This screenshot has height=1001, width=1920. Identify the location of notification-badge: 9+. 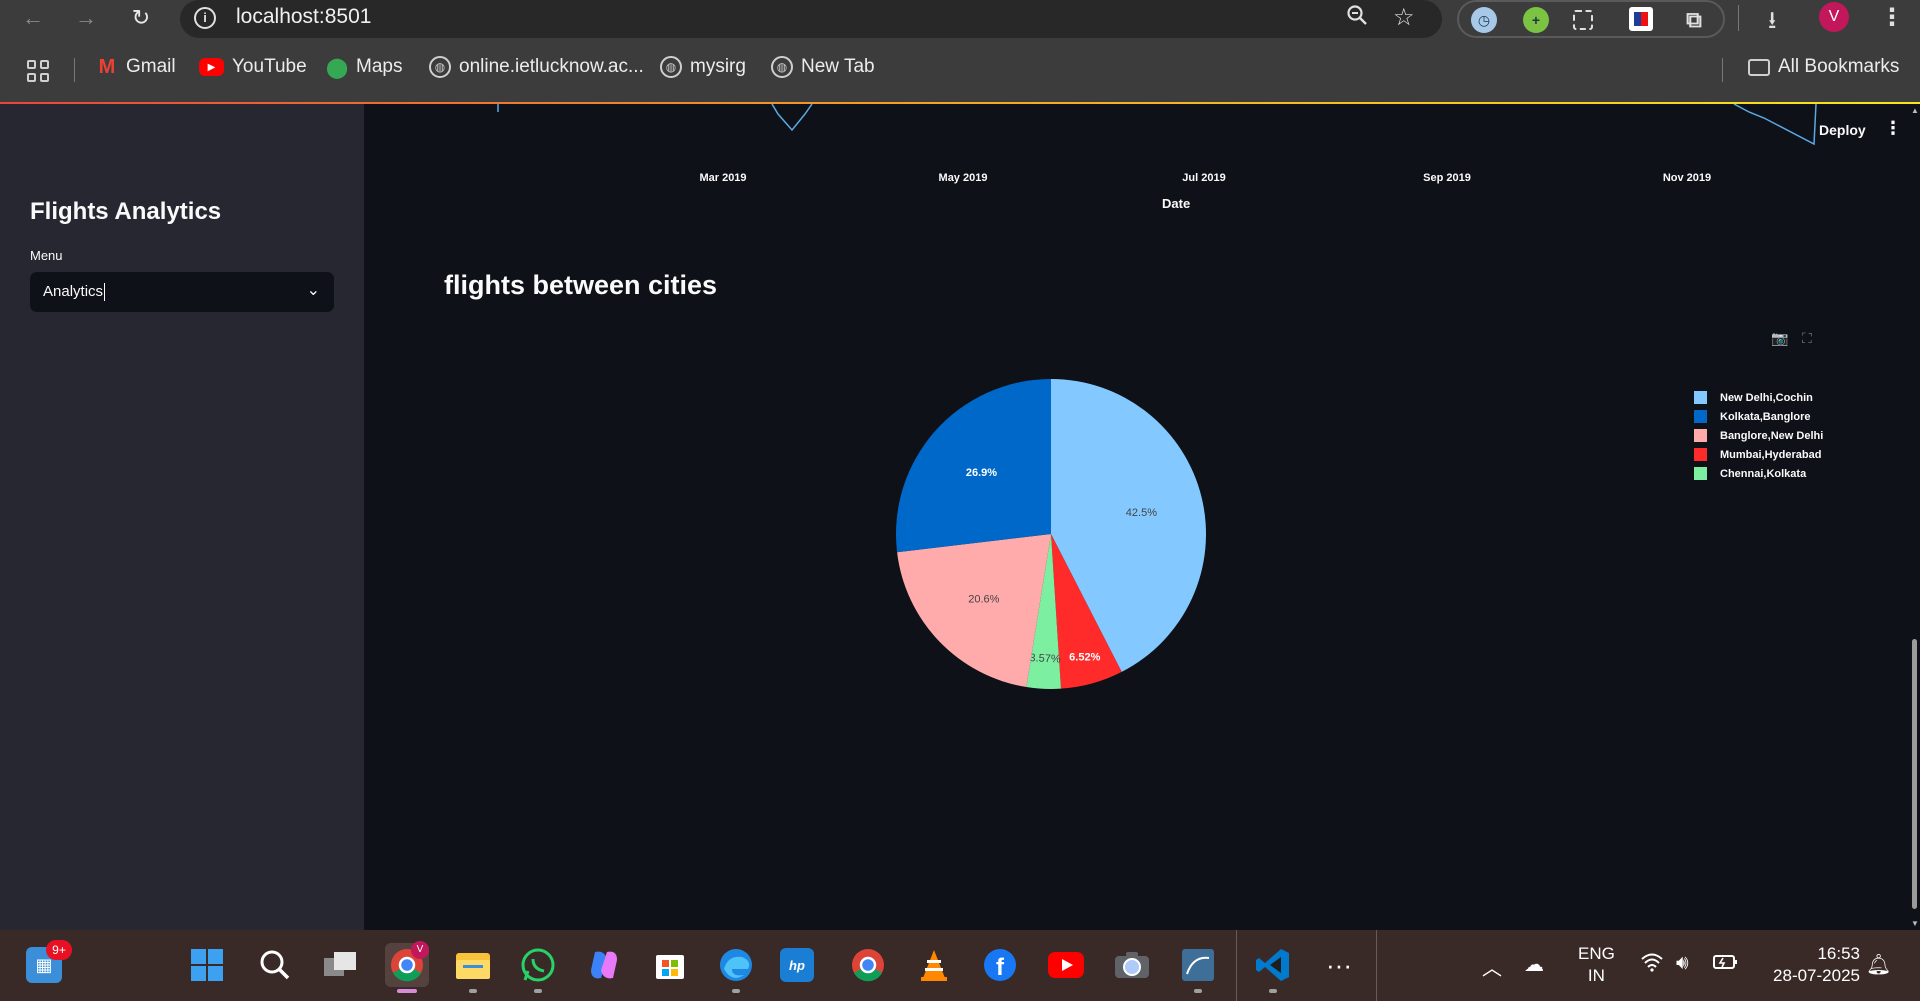
(59, 950).